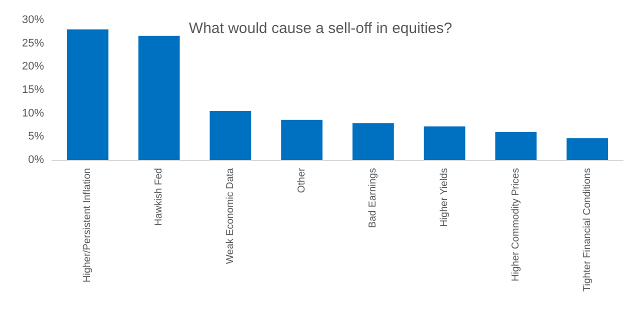 The width and height of the screenshot is (641, 320). I want to click on y-tick-label: 5%, so click(36, 136).